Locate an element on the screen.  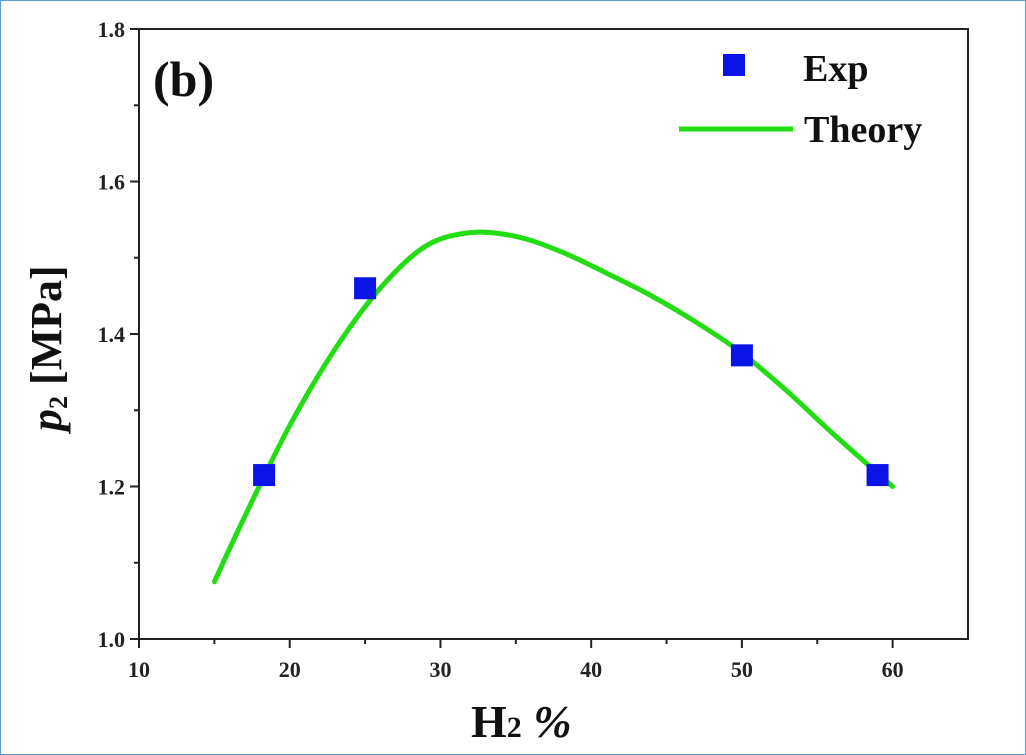
y-tick-label: 1.4 is located at coordinates (112, 334).